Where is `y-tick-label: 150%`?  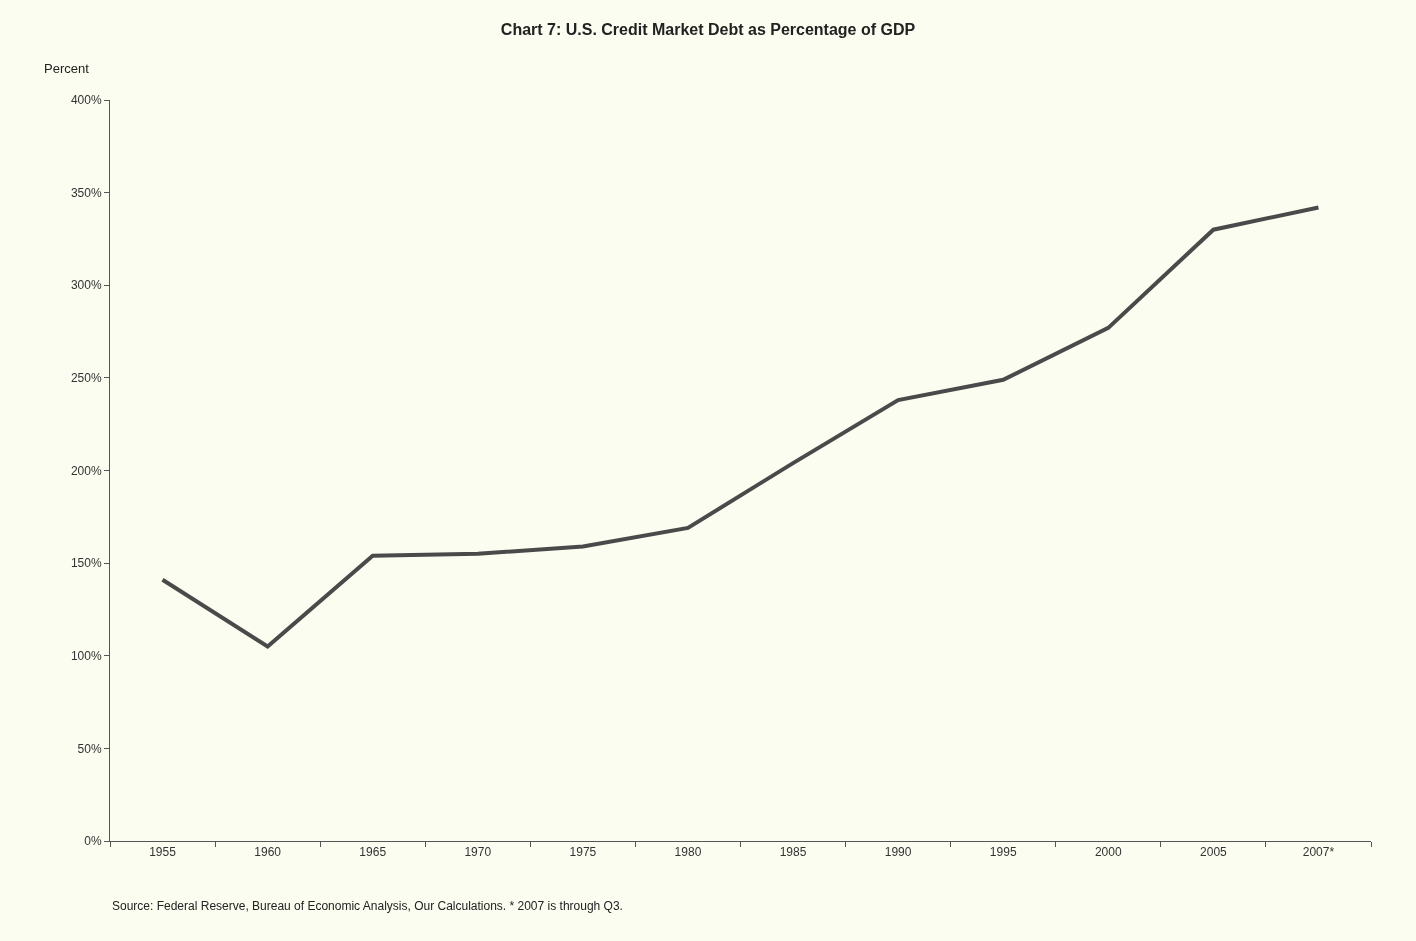 y-tick-label: 150% is located at coordinates (86, 563).